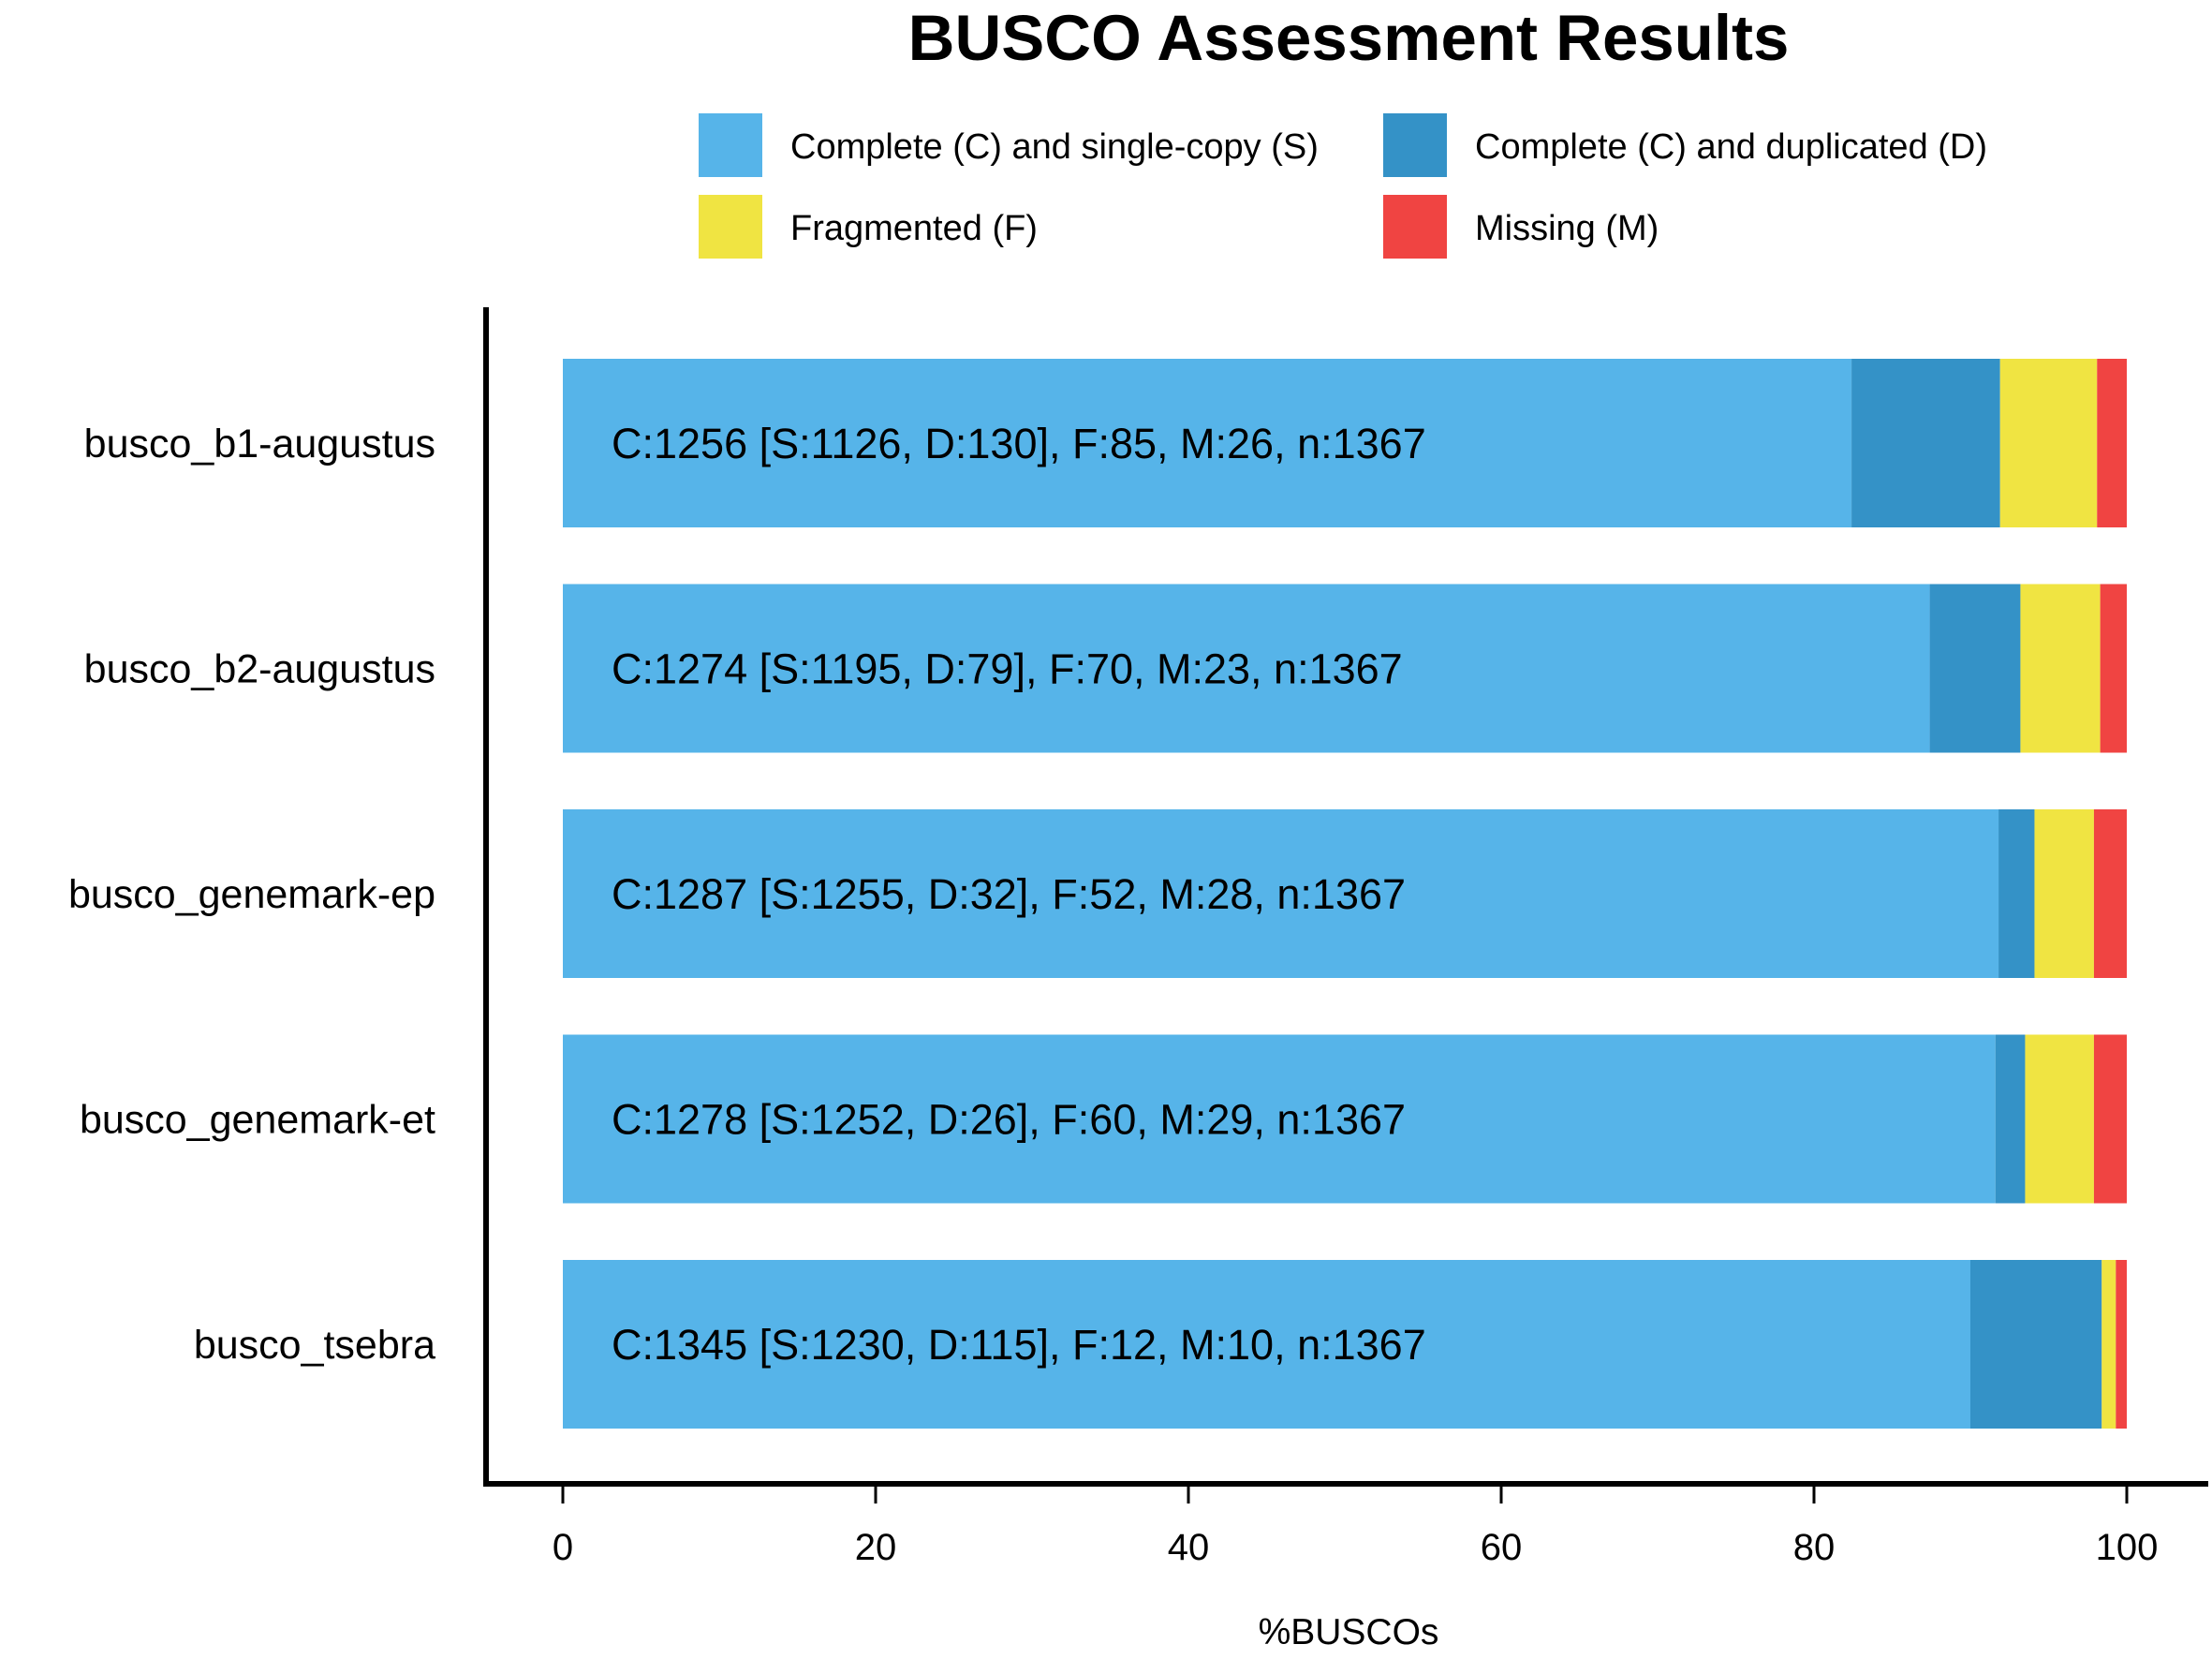 The width and height of the screenshot is (2212, 1659). What do you see at coordinates (1731, 147) in the screenshot?
I see `legend-label-complete-c-and-duplicated-d: Complete (C) and duplicated (D)` at bounding box center [1731, 147].